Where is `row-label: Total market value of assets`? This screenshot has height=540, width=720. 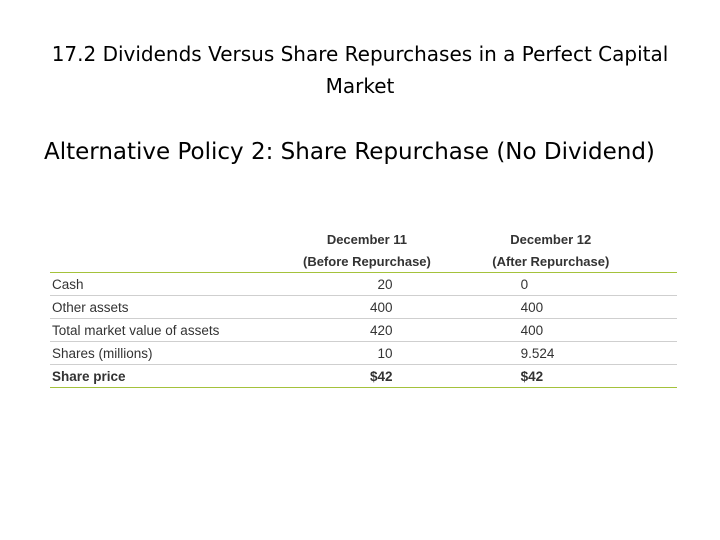
row-label: Total market value of assets is located at coordinates (165, 330).